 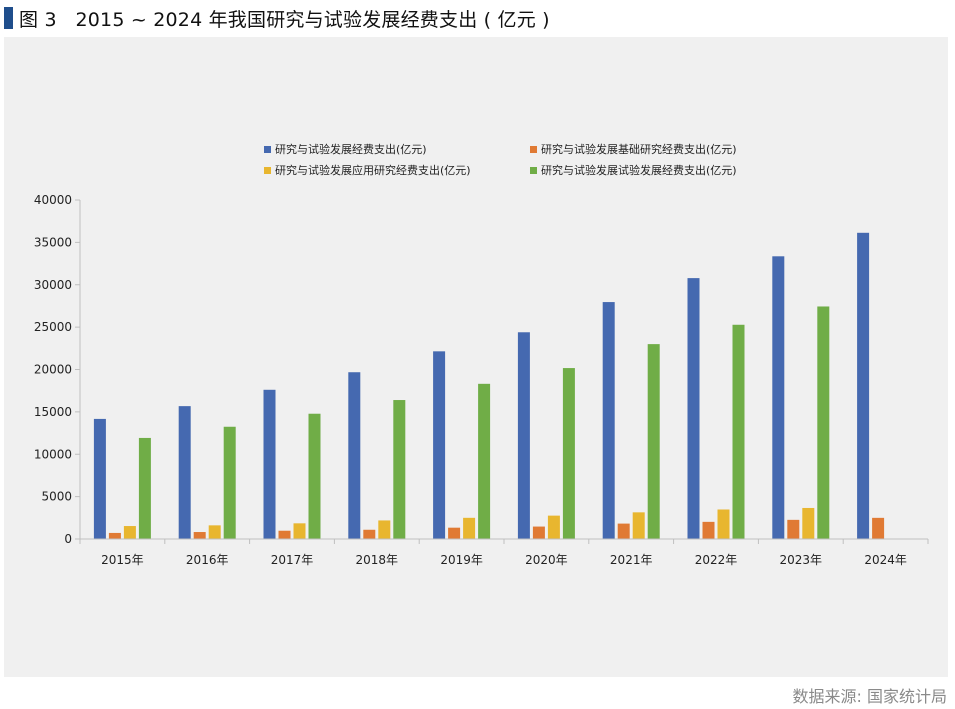 What do you see at coordinates (801, 560) in the screenshot?
I see `x-tick-label: 2023年` at bounding box center [801, 560].